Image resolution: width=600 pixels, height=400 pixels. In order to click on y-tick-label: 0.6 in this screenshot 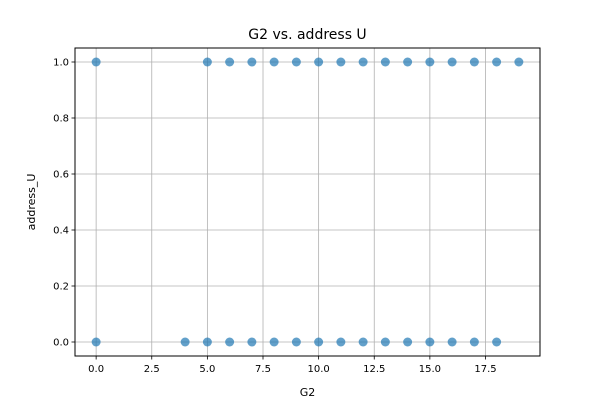, I will do `click(61, 175)`.